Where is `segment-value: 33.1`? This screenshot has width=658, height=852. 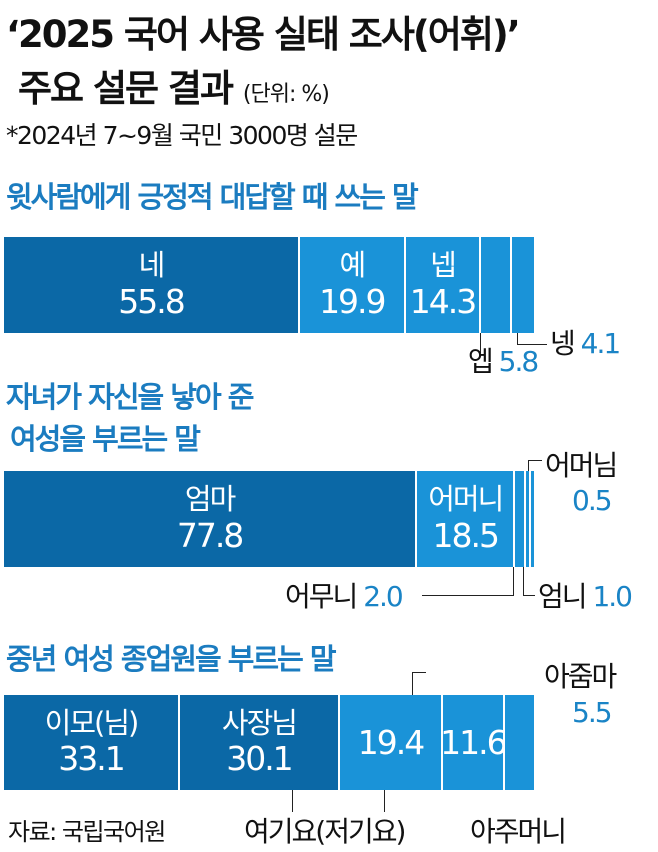 segment-value: 33.1 is located at coordinates (91, 759).